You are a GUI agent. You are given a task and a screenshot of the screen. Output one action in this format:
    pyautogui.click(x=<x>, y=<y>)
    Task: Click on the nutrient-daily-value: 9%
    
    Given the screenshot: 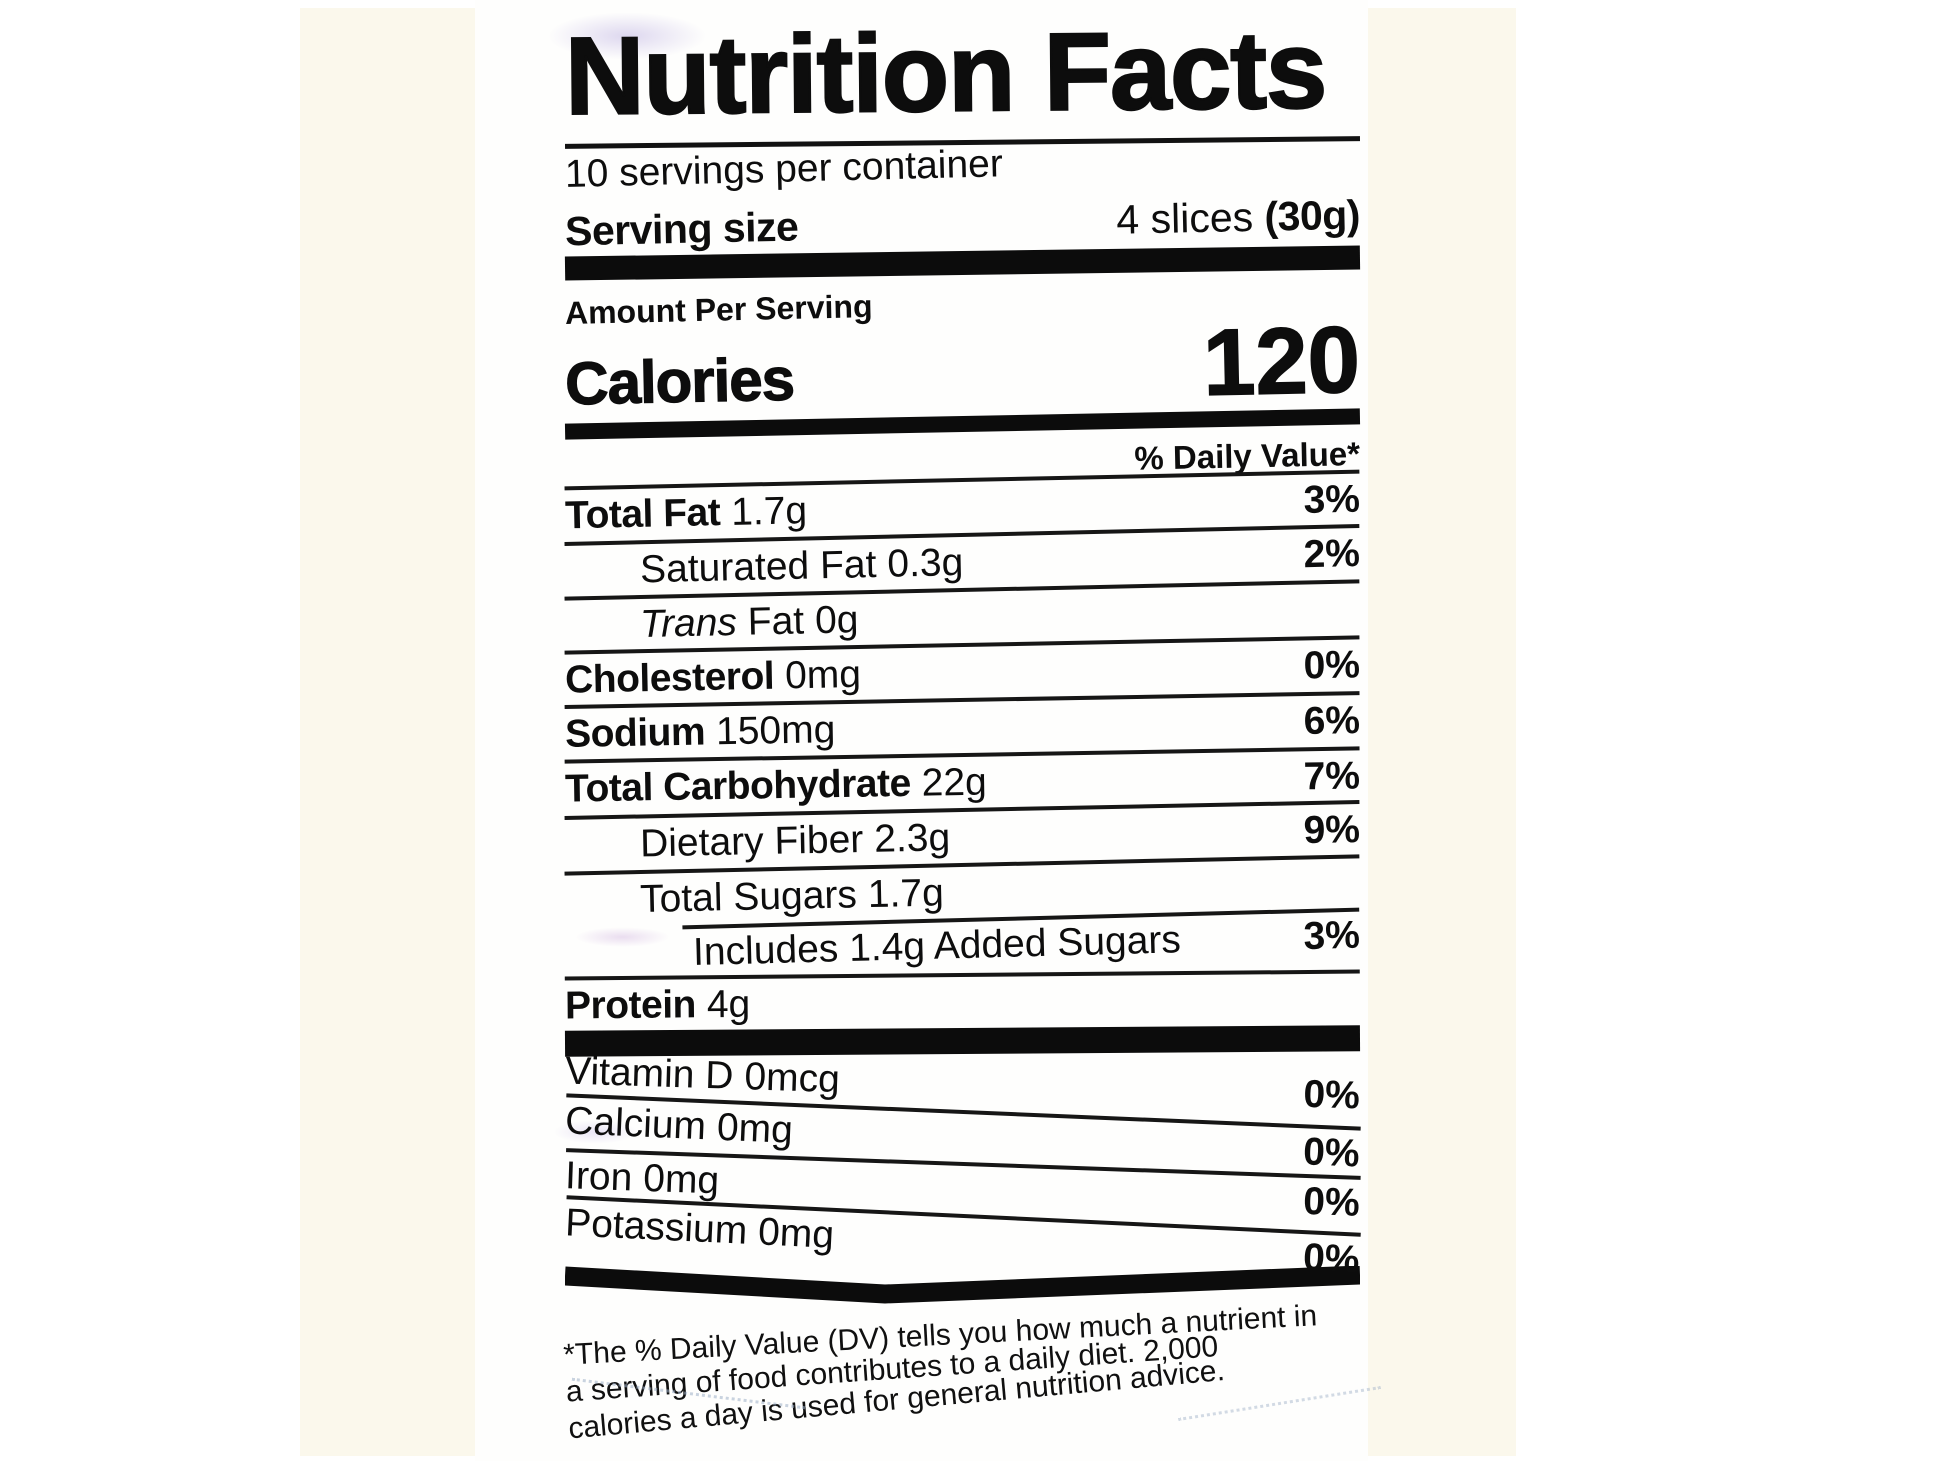 What is the action you would take?
    pyautogui.click(x=1332, y=829)
    